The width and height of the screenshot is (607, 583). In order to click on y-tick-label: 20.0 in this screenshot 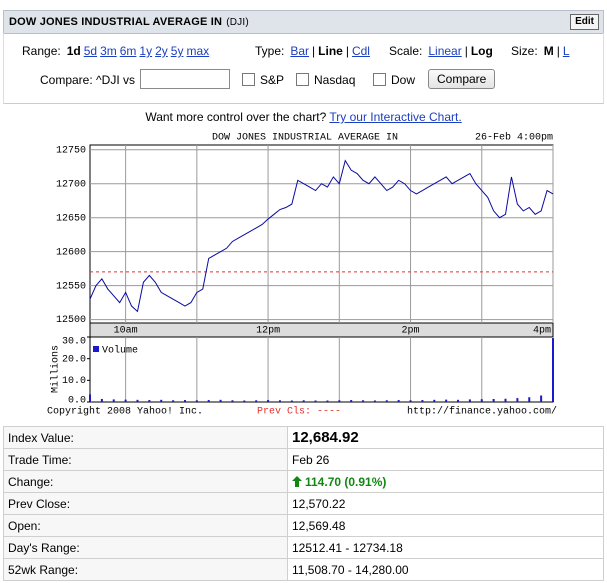, I will do `click(74, 359)`.